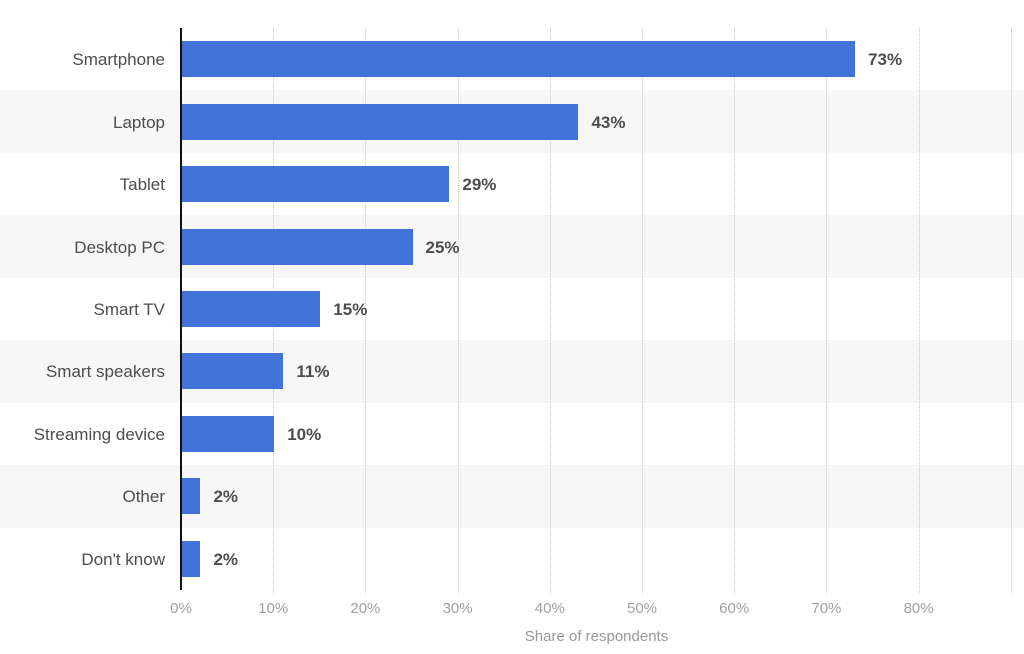  I want to click on bar-streaming-device, so click(228, 433).